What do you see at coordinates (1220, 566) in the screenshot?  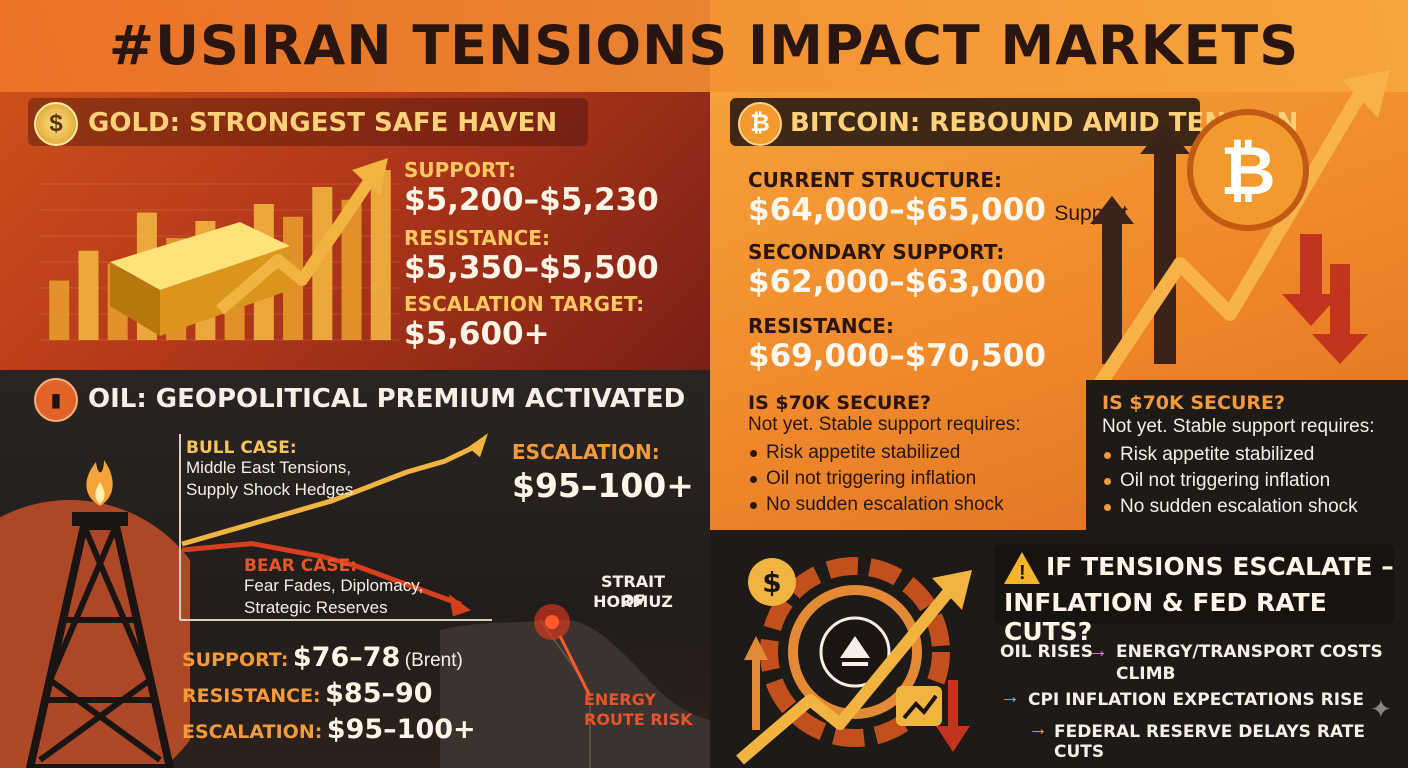 I see `escalation-heading-1: IF TENSIONS ESCALATE –` at bounding box center [1220, 566].